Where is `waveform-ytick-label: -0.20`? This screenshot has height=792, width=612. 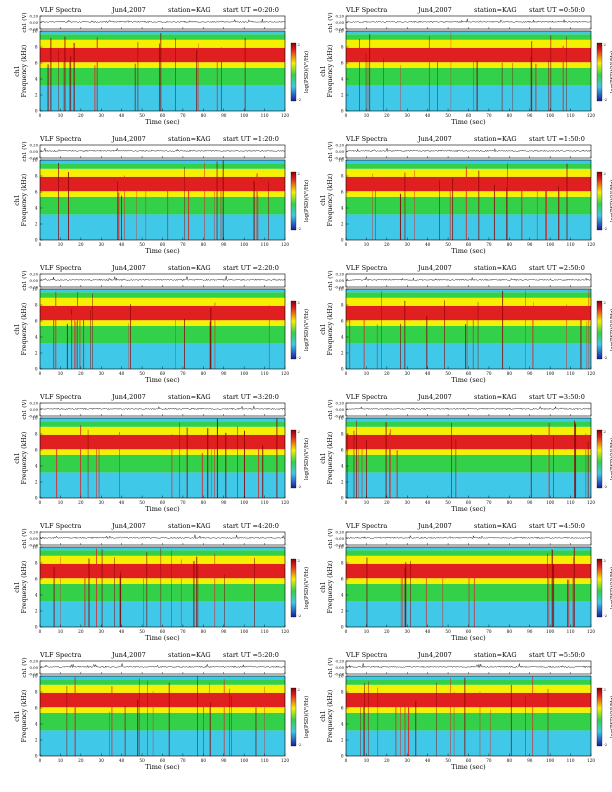
waveform-ytick-label: -0.20 is located at coordinates (33, 287).